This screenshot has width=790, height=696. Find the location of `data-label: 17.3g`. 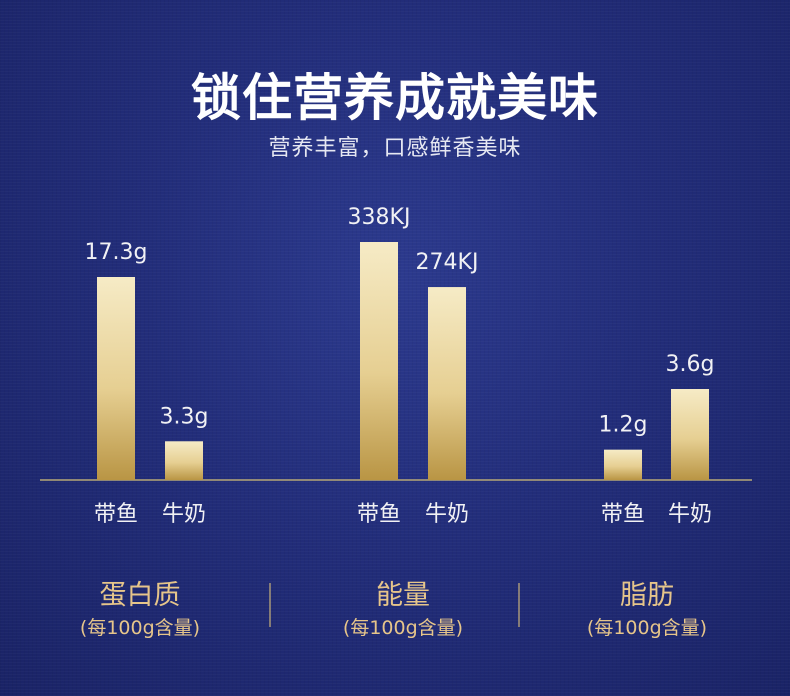

data-label: 17.3g is located at coordinates (116, 252).